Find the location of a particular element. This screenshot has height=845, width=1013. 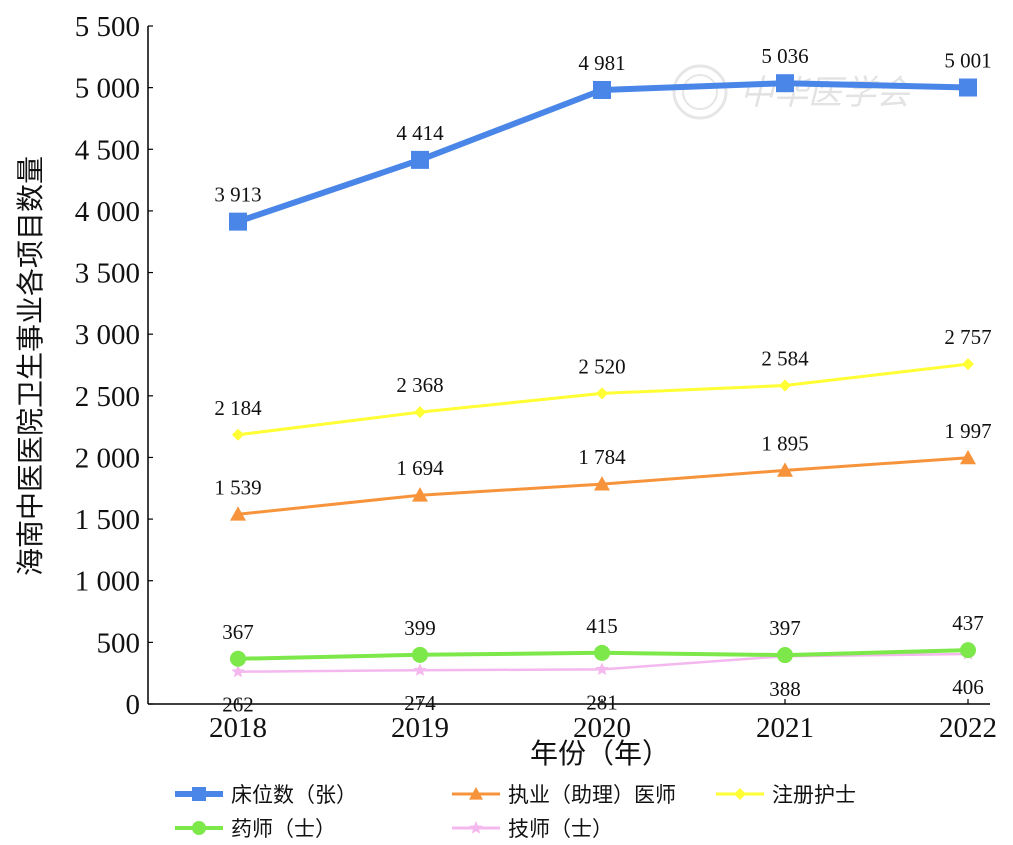

y-tick-label: 4 500 is located at coordinates (107, 150).